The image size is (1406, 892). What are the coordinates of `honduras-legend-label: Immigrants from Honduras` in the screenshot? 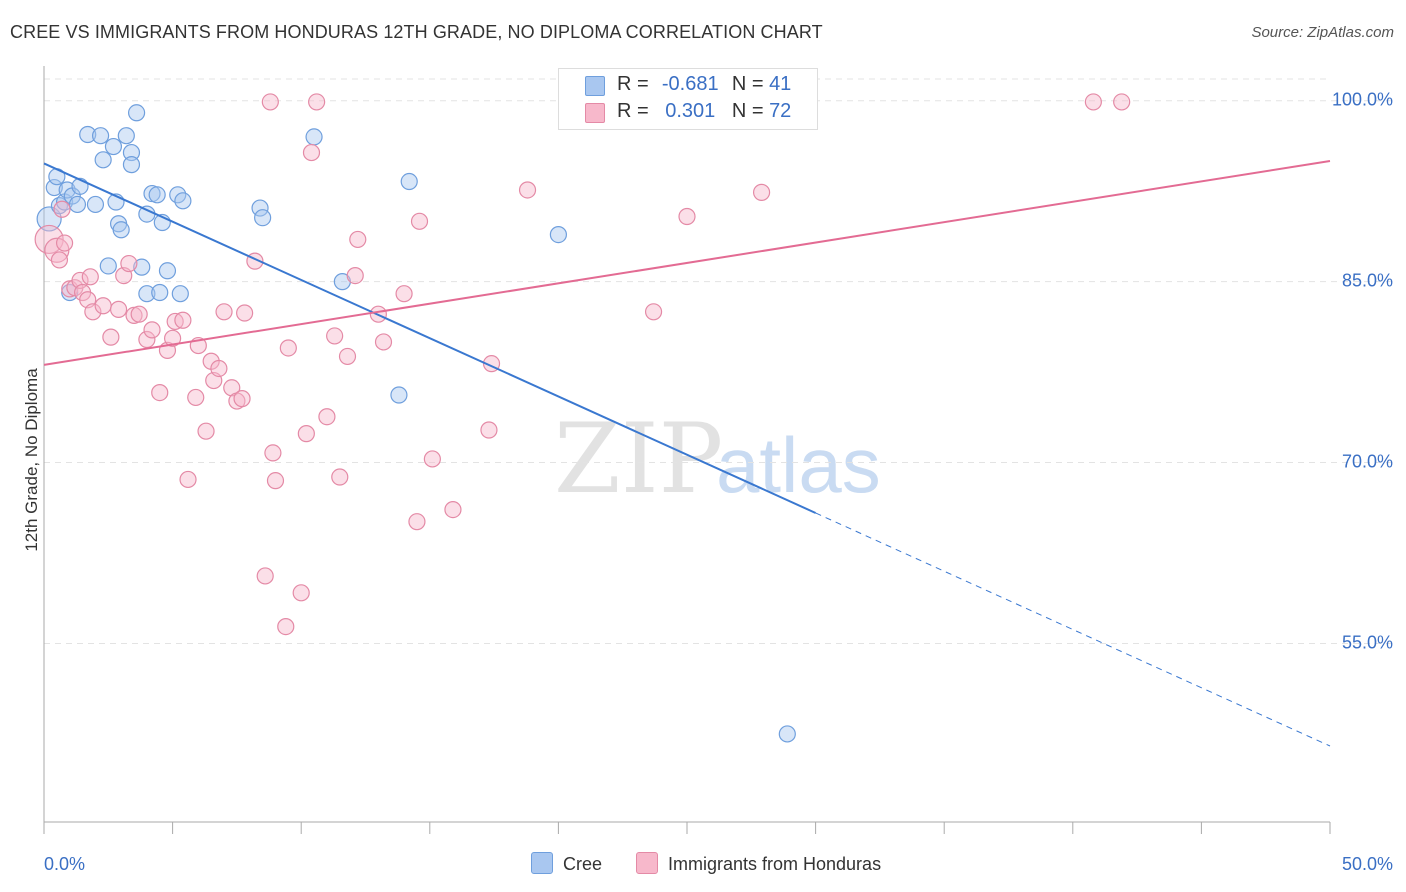 It's located at (775, 864).